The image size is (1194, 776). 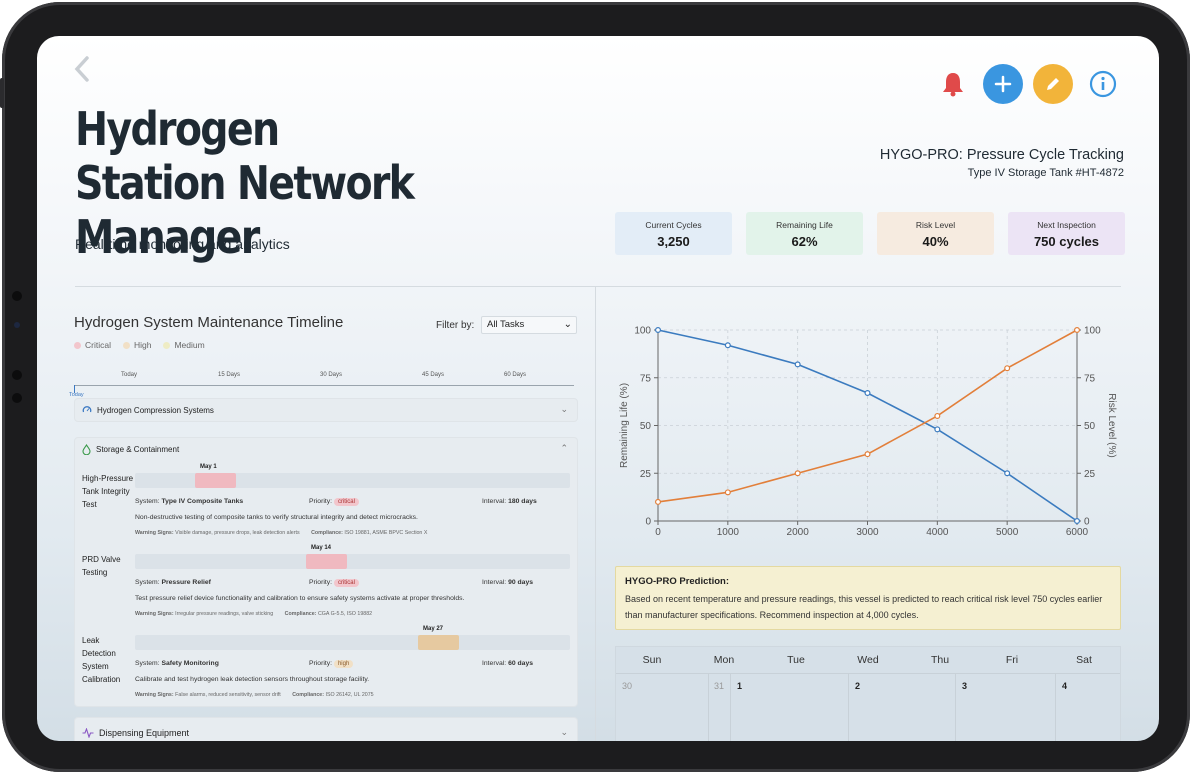 I want to click on calendar-cell: 3, so click(x=1006, y=707).